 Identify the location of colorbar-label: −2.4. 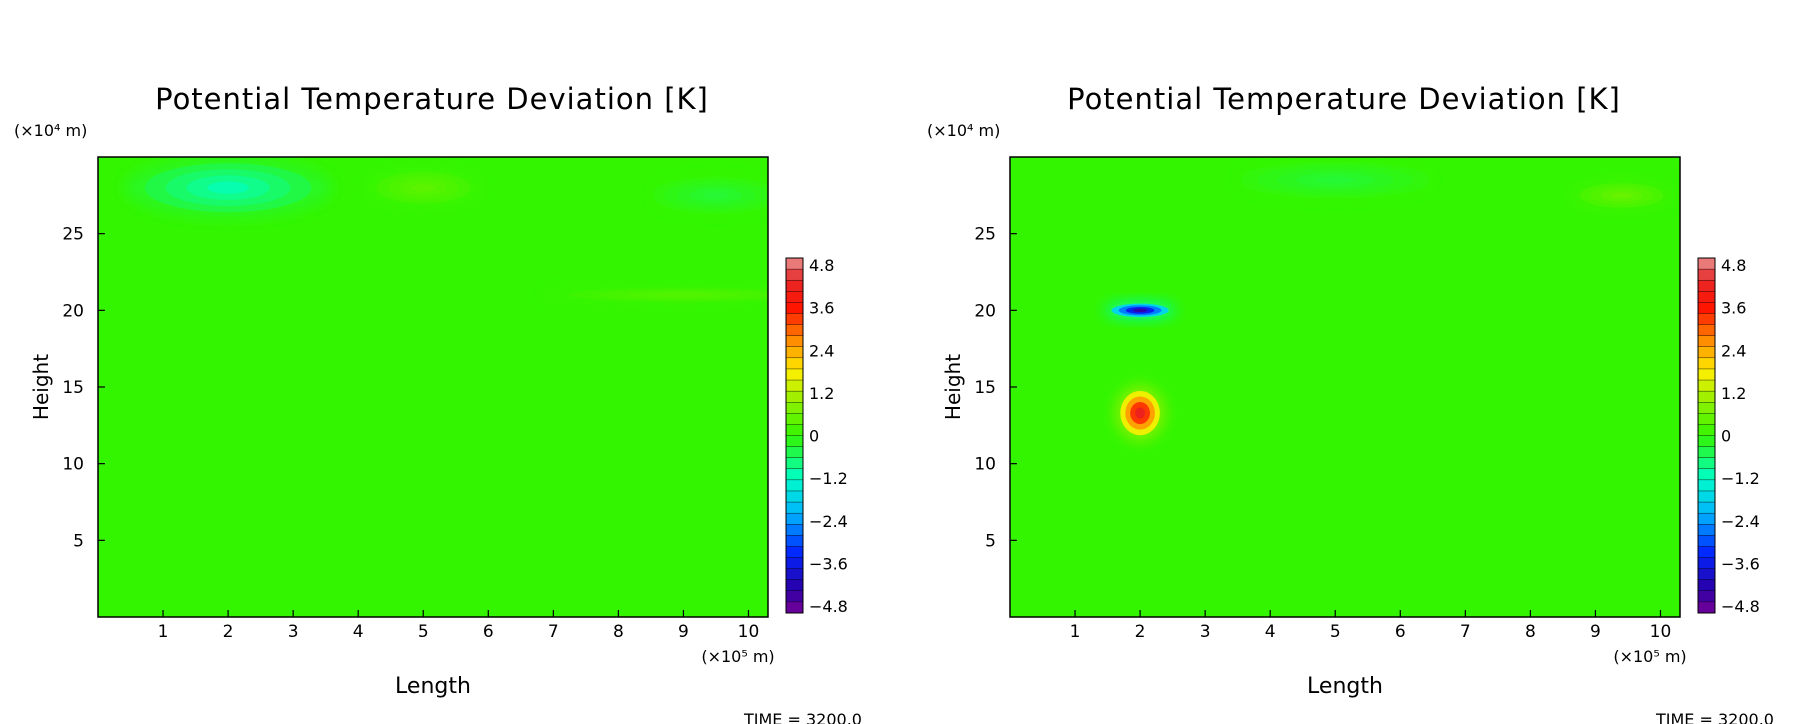
(1740, 521).